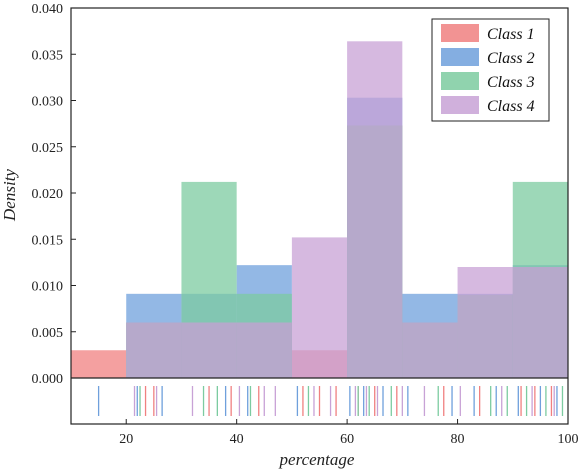 This screenshot has width=581, height=470. I want to click on class-1-legend-swatch, so click(460, 33).